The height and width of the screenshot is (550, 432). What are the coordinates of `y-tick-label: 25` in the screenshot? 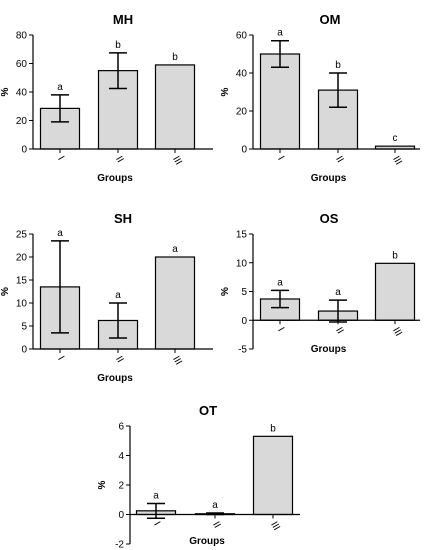 It's located at (22, 235).